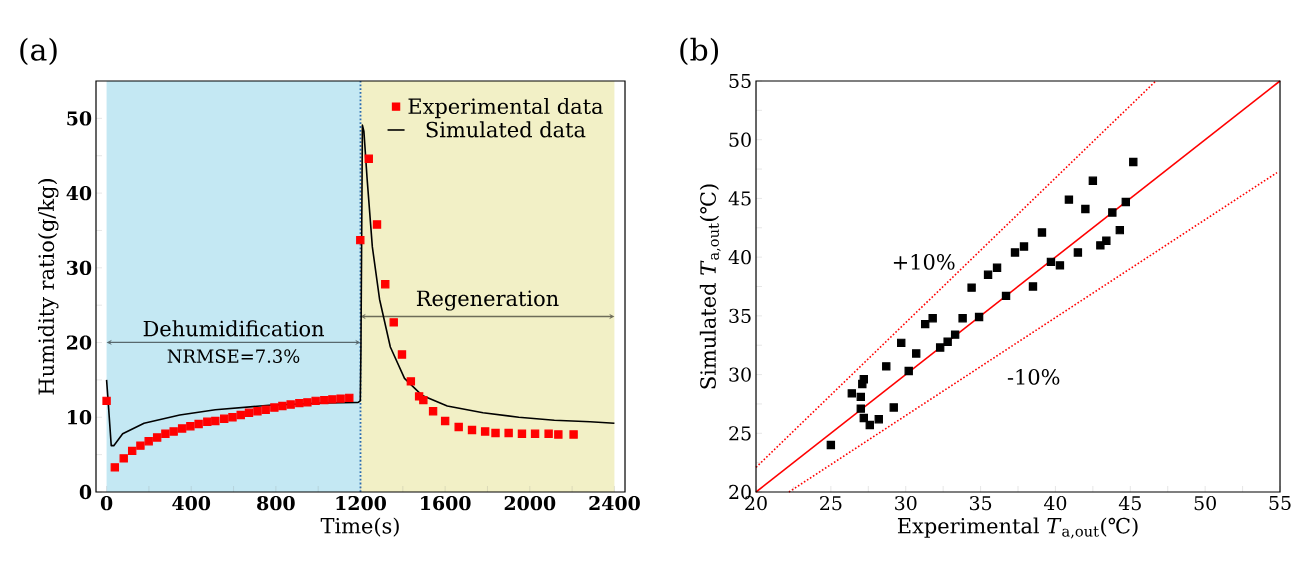 The height and width of the screenshot is (573, 1309). I want to click on legend-label: Experimental data, so click(505, 108).